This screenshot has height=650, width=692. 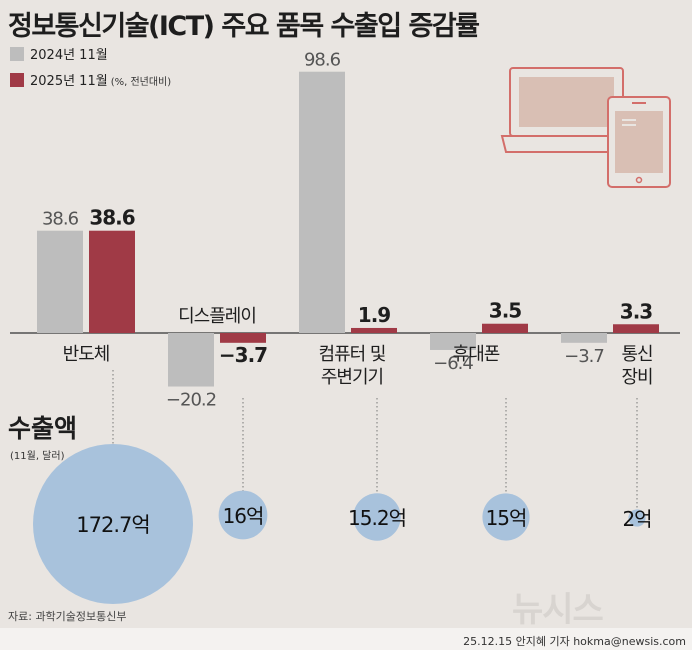 What do you see at coordinates (636, 311) in the screenshot?
I see `bar-value-label: 3.3` at bounding box center [636, 311].